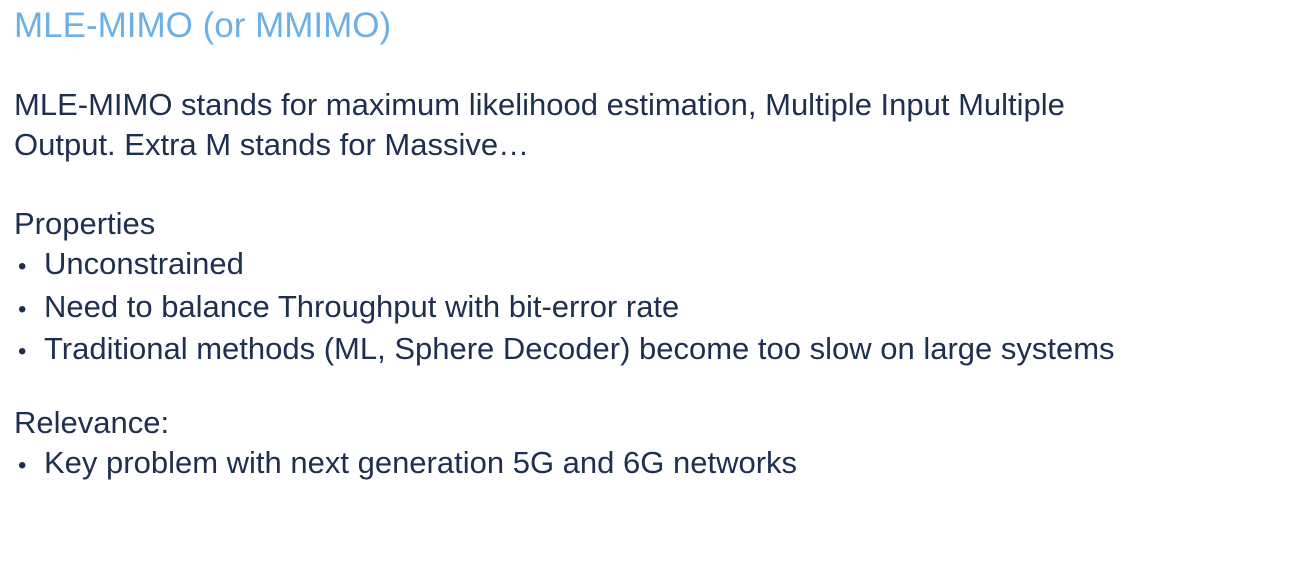 The width and height of the screenshot is (1304, 566). What do you see at coordinates (92, 422) in the screenshot?
I see `relevance-heading: Relevance:` at bounding box center [92, 422].